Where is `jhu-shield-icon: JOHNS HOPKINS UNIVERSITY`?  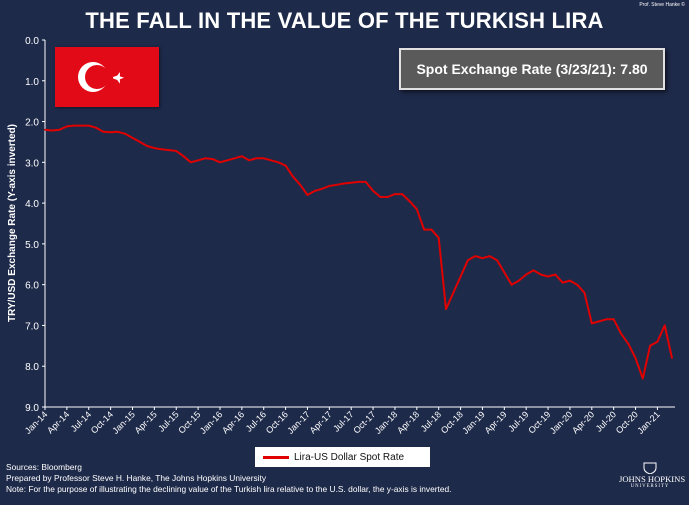 jhu-shield-icon: JOHNS HOPKINS UNIVERSITY is located at coordinates (652, 479).